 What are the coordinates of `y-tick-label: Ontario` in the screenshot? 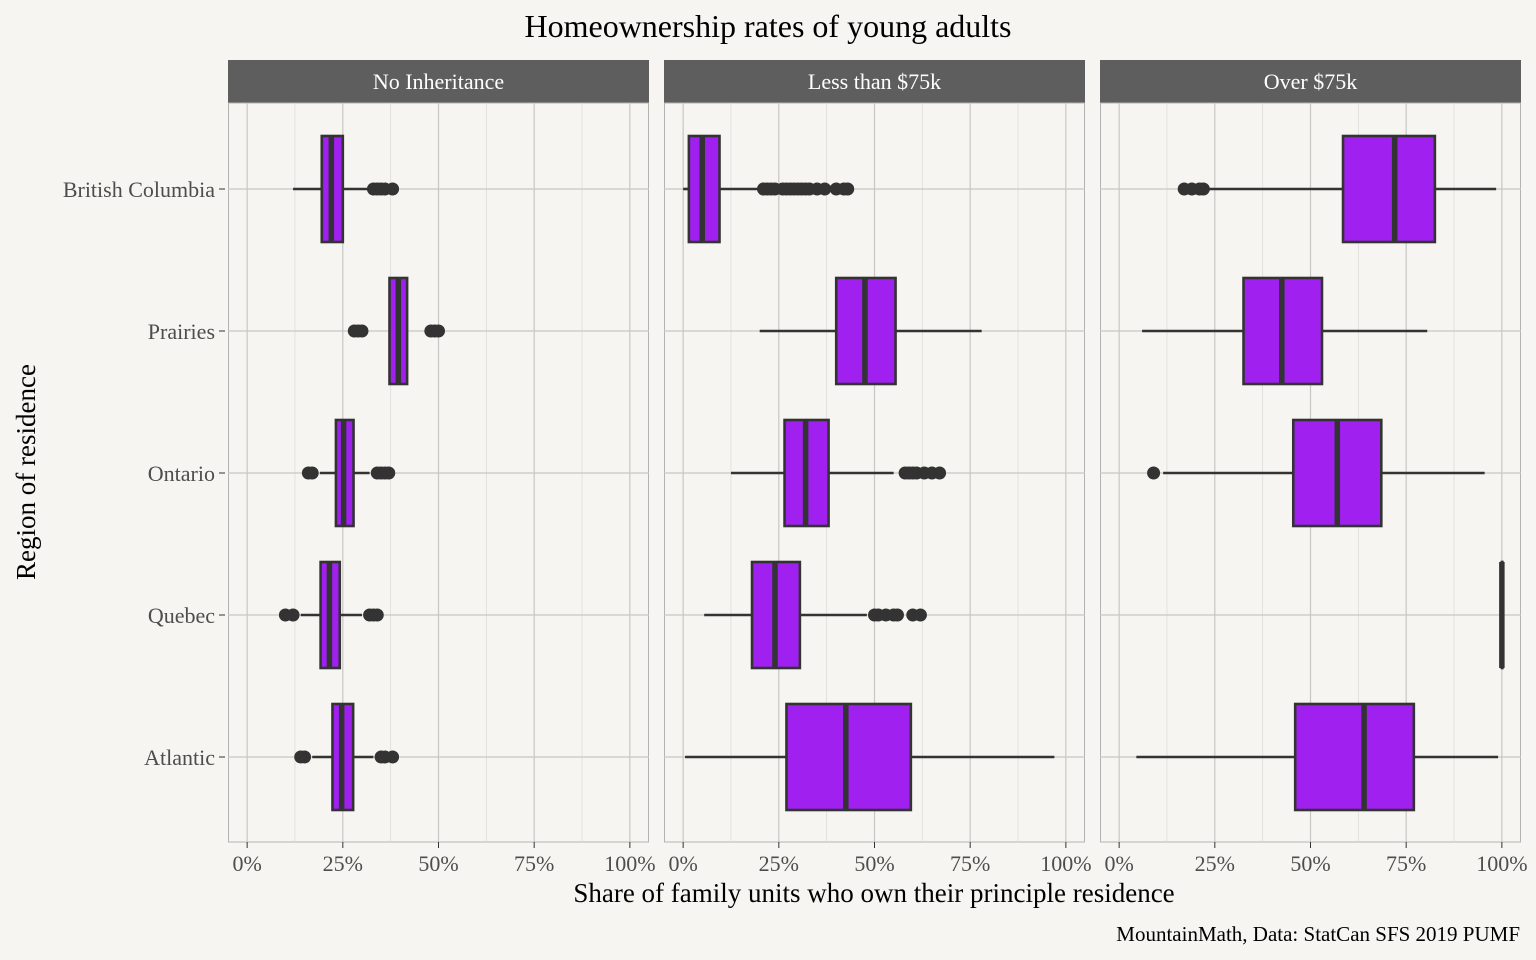 It's located at (181, 473).